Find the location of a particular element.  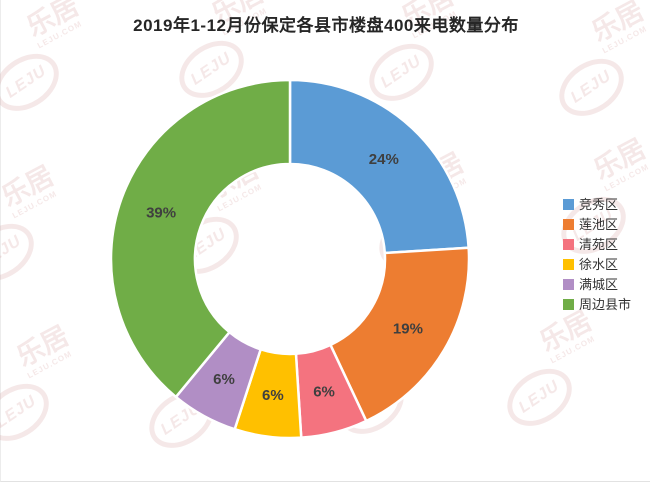

slice-data-label: 24% is located at coordinates (384, 159).